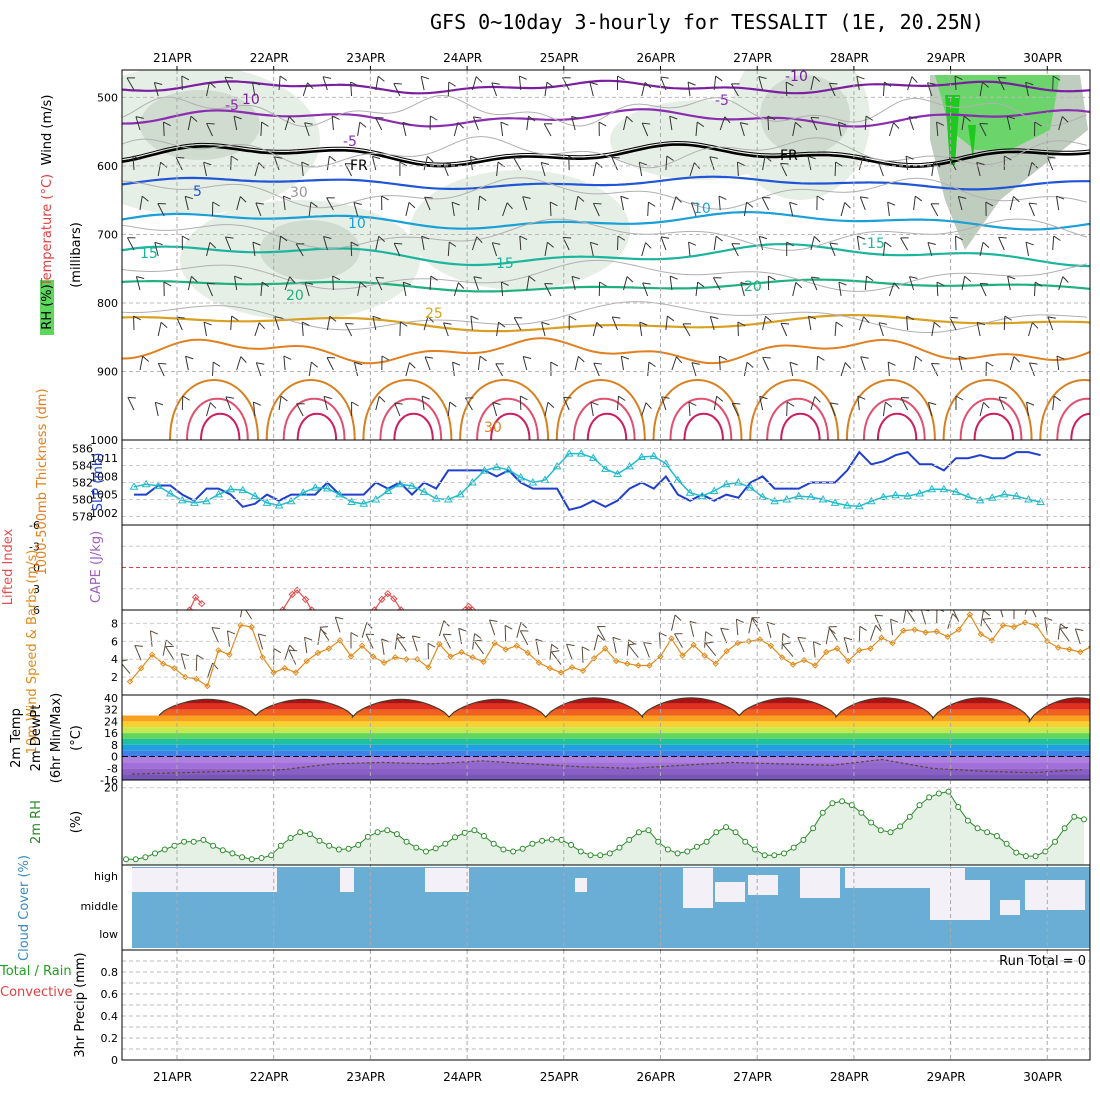 The height and width of the screenshot is (1100, 1100). I want to click on thickness-tick: 582, so click(82, 483).